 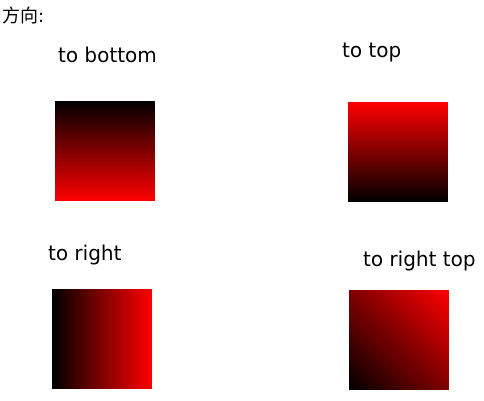 What do you see at coordinates (107, 55) in the screenshot?
I see `label-to-bottom: to bottom` at bounding box center [107, 55].